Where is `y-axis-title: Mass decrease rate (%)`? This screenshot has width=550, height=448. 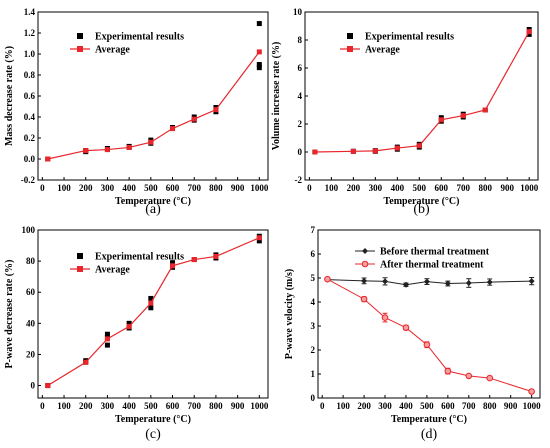
y-axis-title: Mass decrease rate (%) is located at coordinates (9, 96).